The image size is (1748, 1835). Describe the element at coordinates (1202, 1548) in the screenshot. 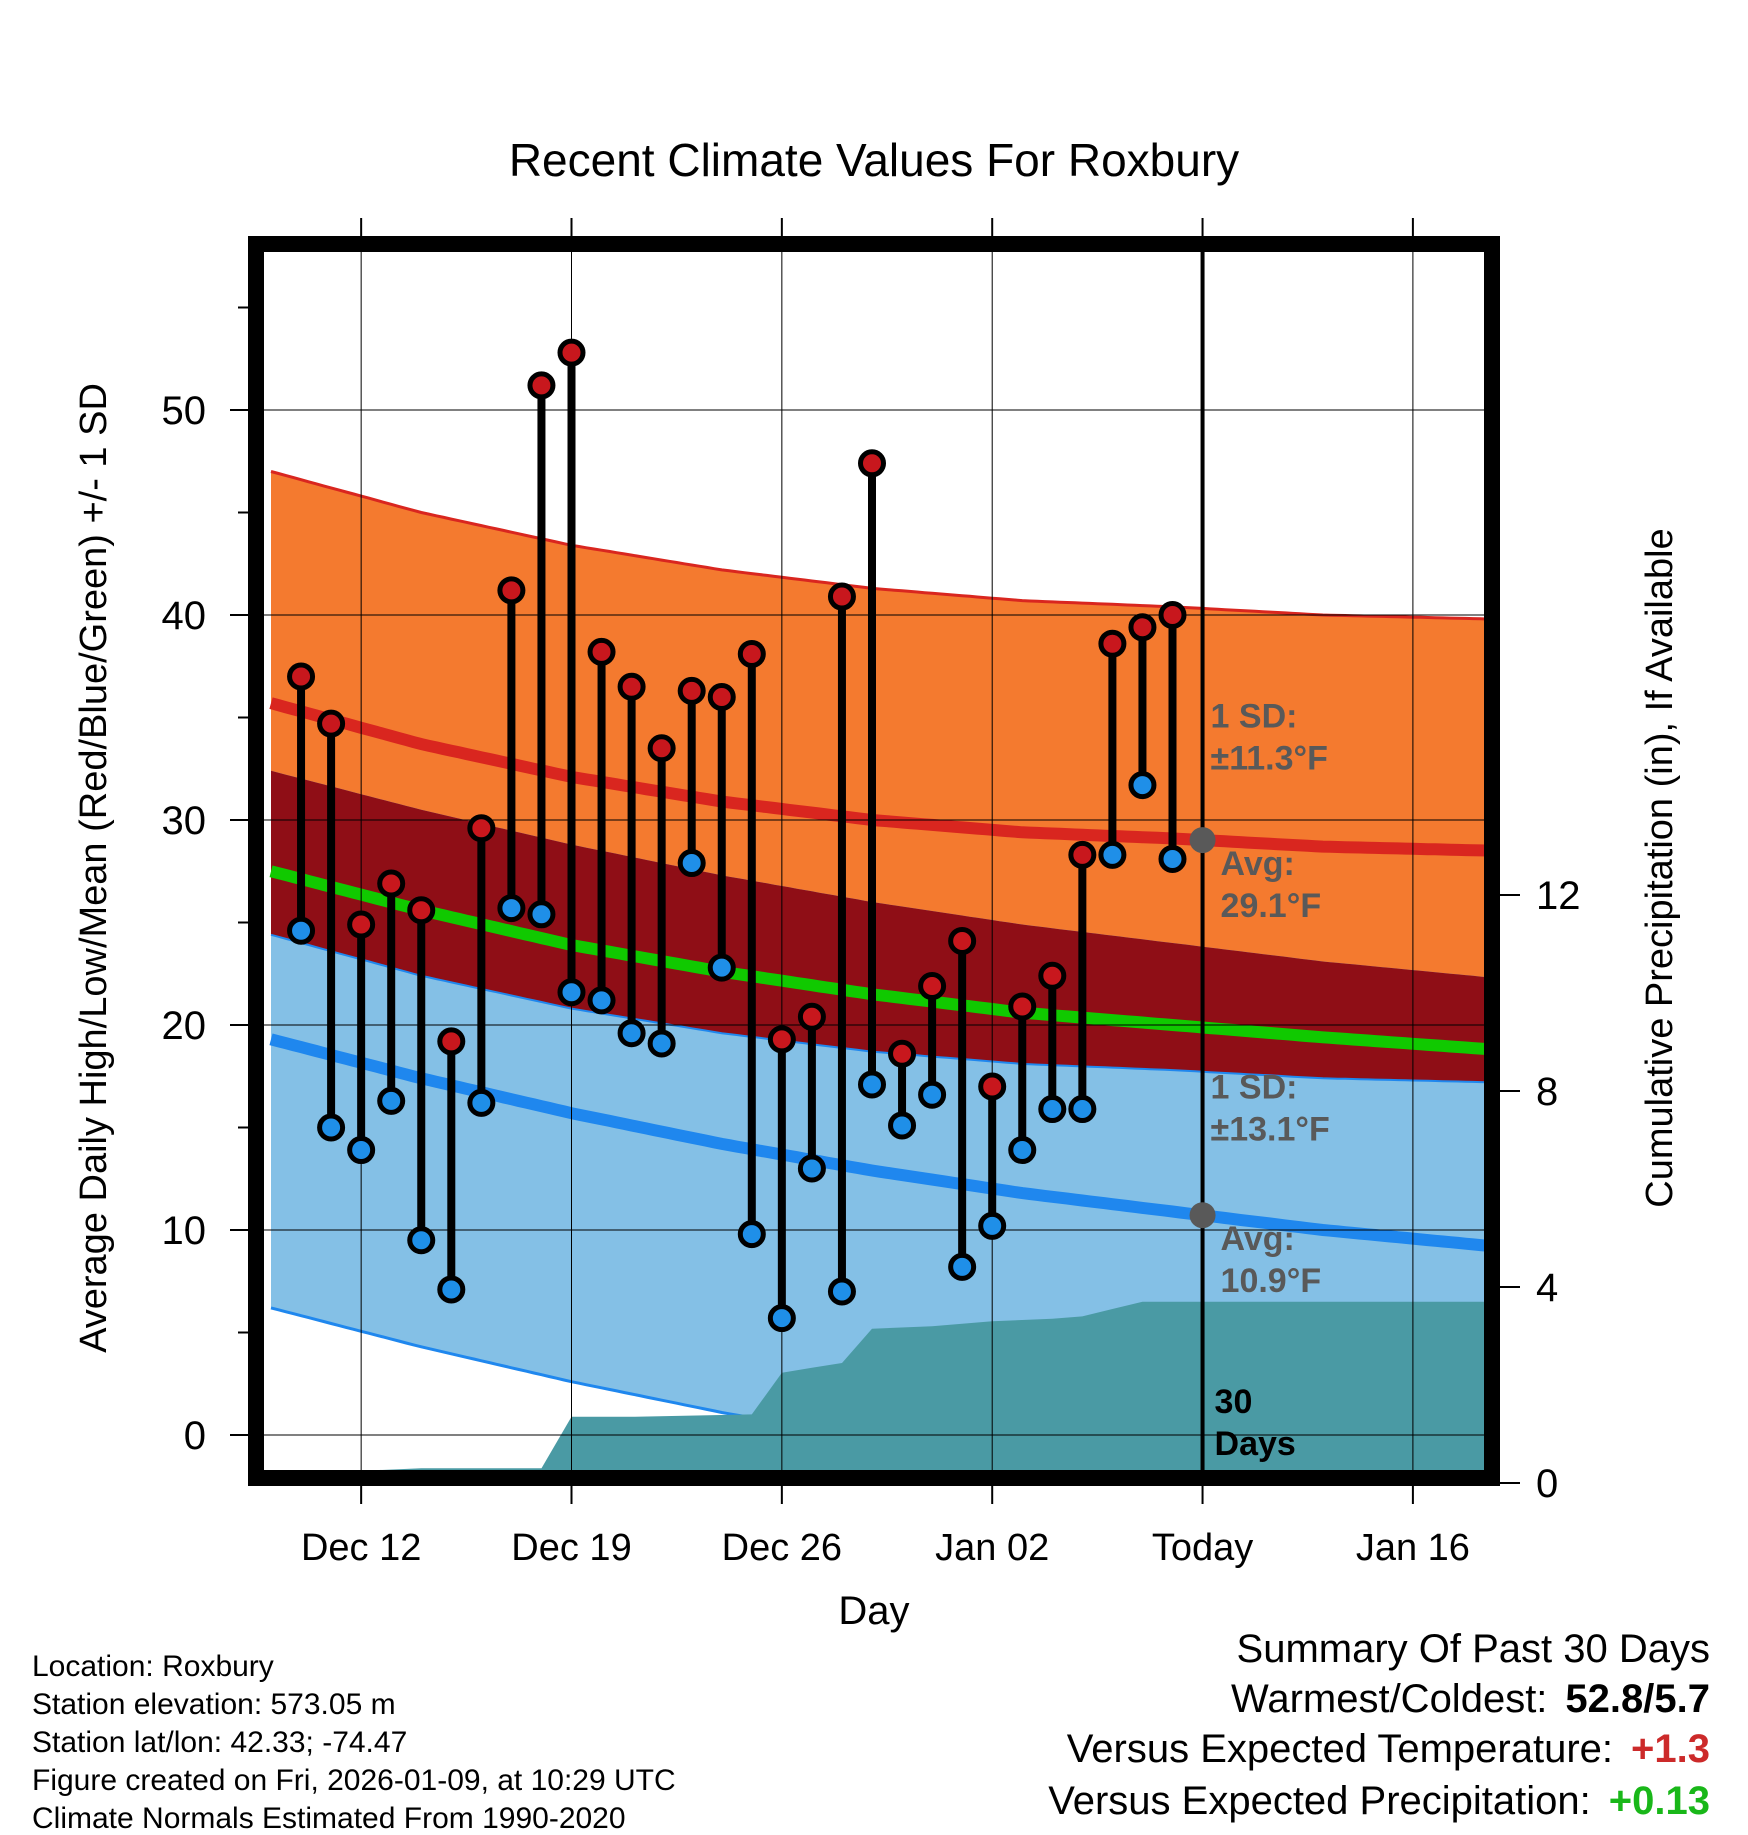

I see `x-tick-label: Today` at that location.